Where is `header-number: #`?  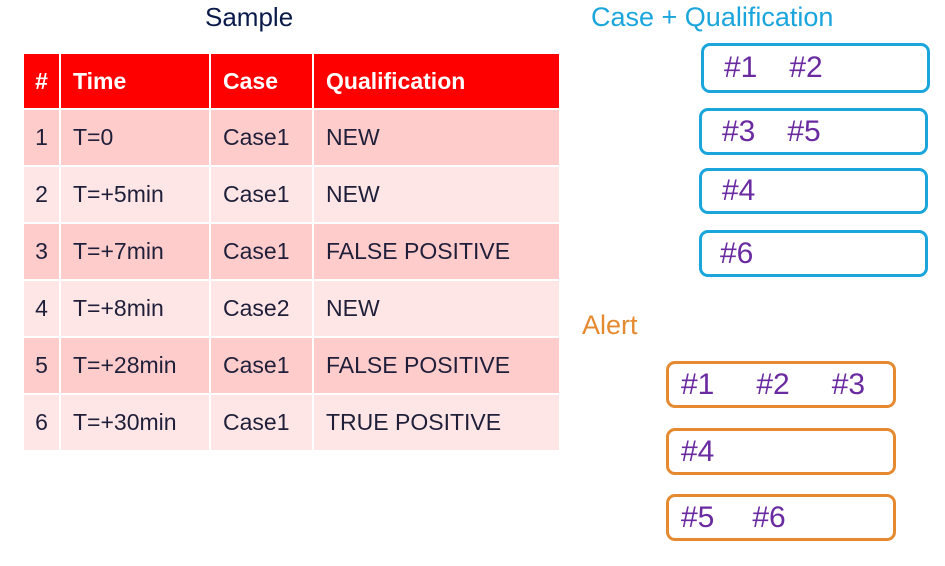
header-number: # is located at coordinates (41, 81).